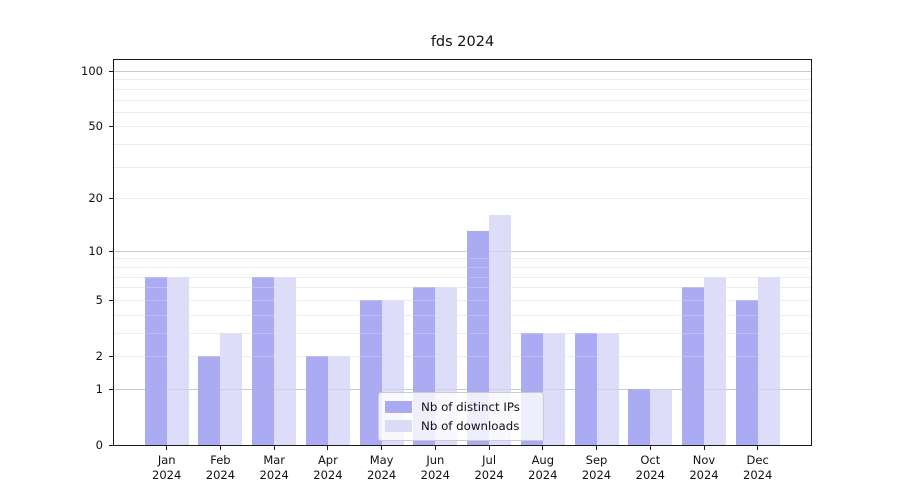 The width and height of the screenshot is (900, 500). I want to click on bar-dec-downloads, so click(768, 360).